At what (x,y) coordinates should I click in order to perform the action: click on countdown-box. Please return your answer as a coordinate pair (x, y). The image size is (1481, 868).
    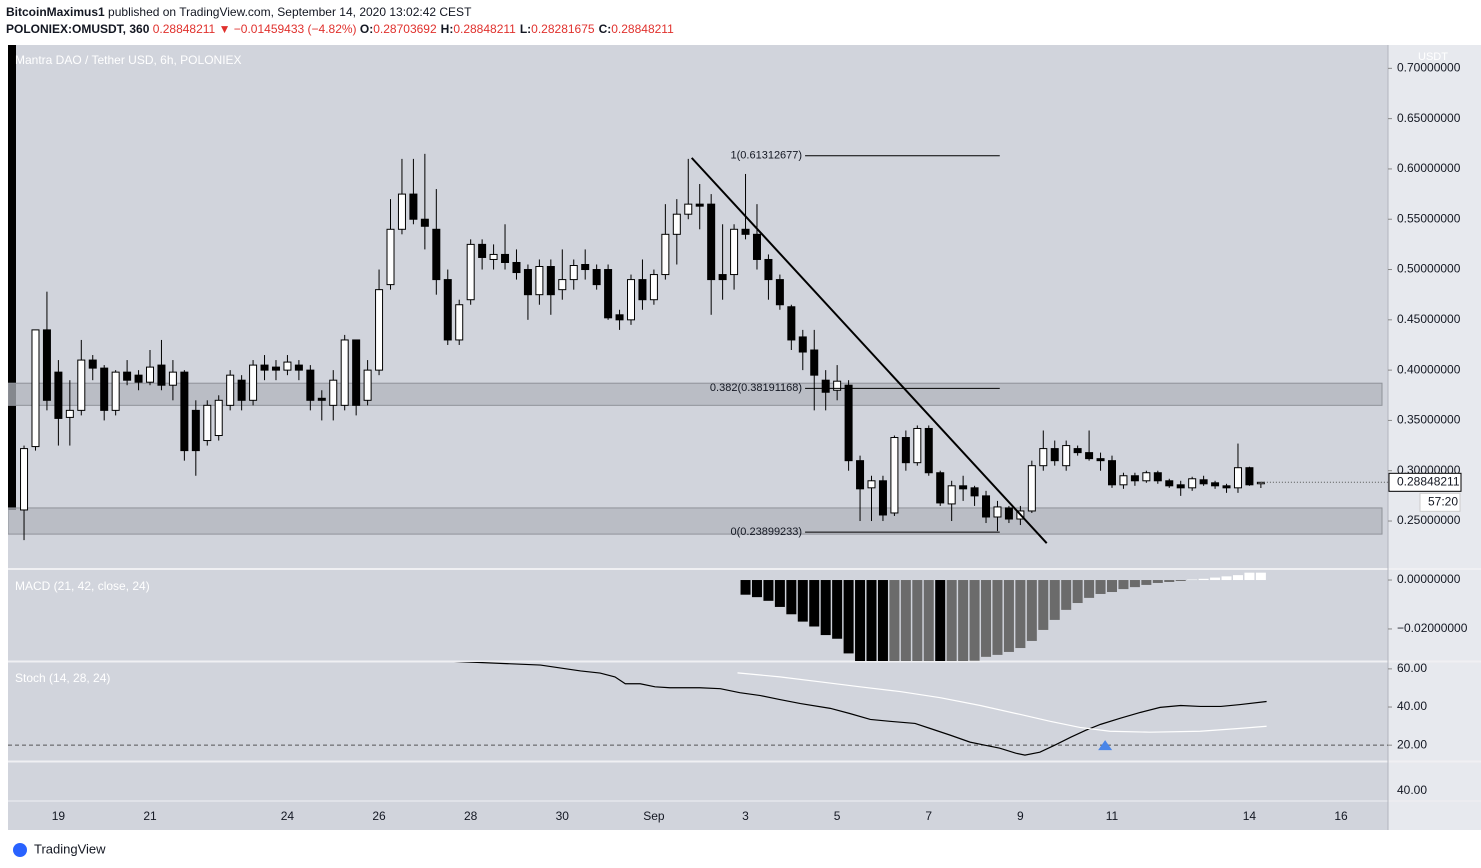
    Looking at the image, I should click on (1440, 502).